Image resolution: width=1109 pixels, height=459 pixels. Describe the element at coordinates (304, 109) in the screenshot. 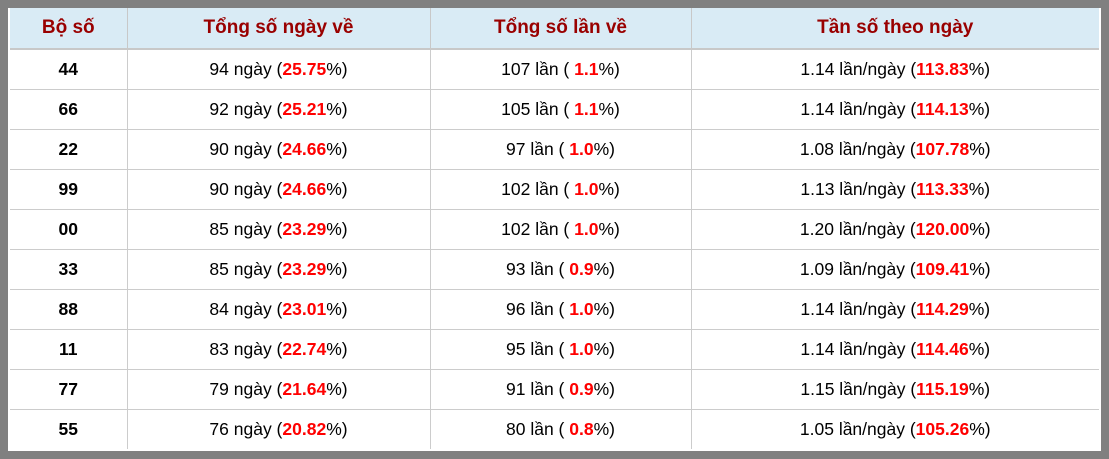

I see `highlight-percent: 25.21` at that location.